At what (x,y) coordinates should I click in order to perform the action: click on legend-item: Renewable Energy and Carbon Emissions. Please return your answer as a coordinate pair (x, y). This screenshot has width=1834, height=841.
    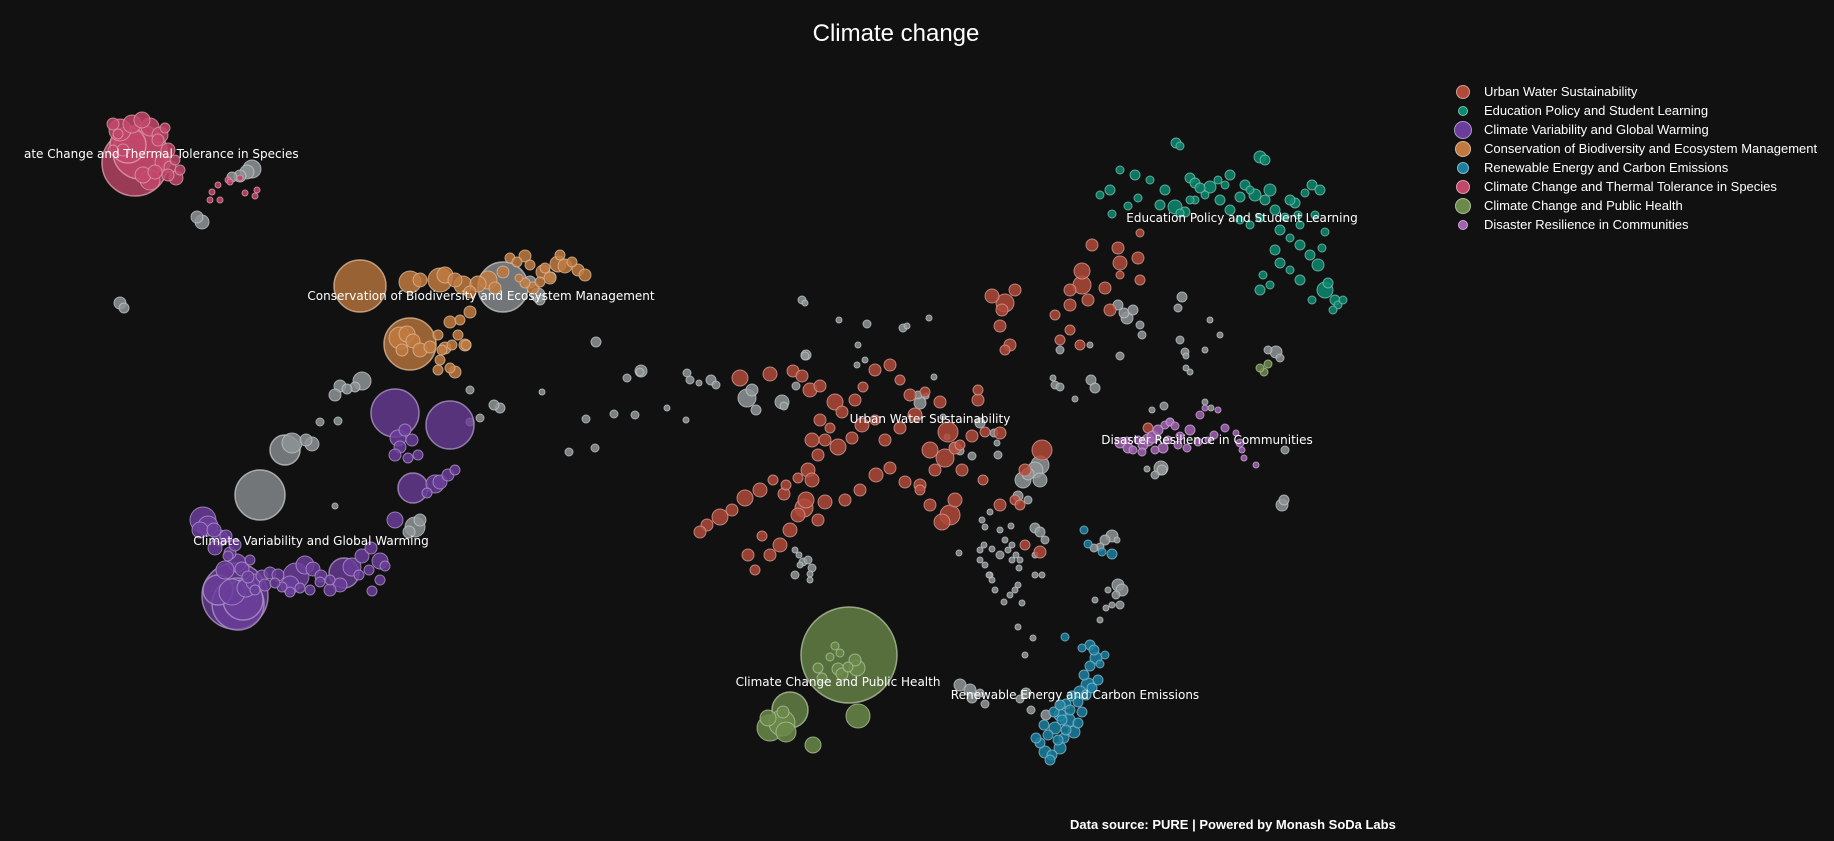
    Looking at the image, I should click on (1634, 167).